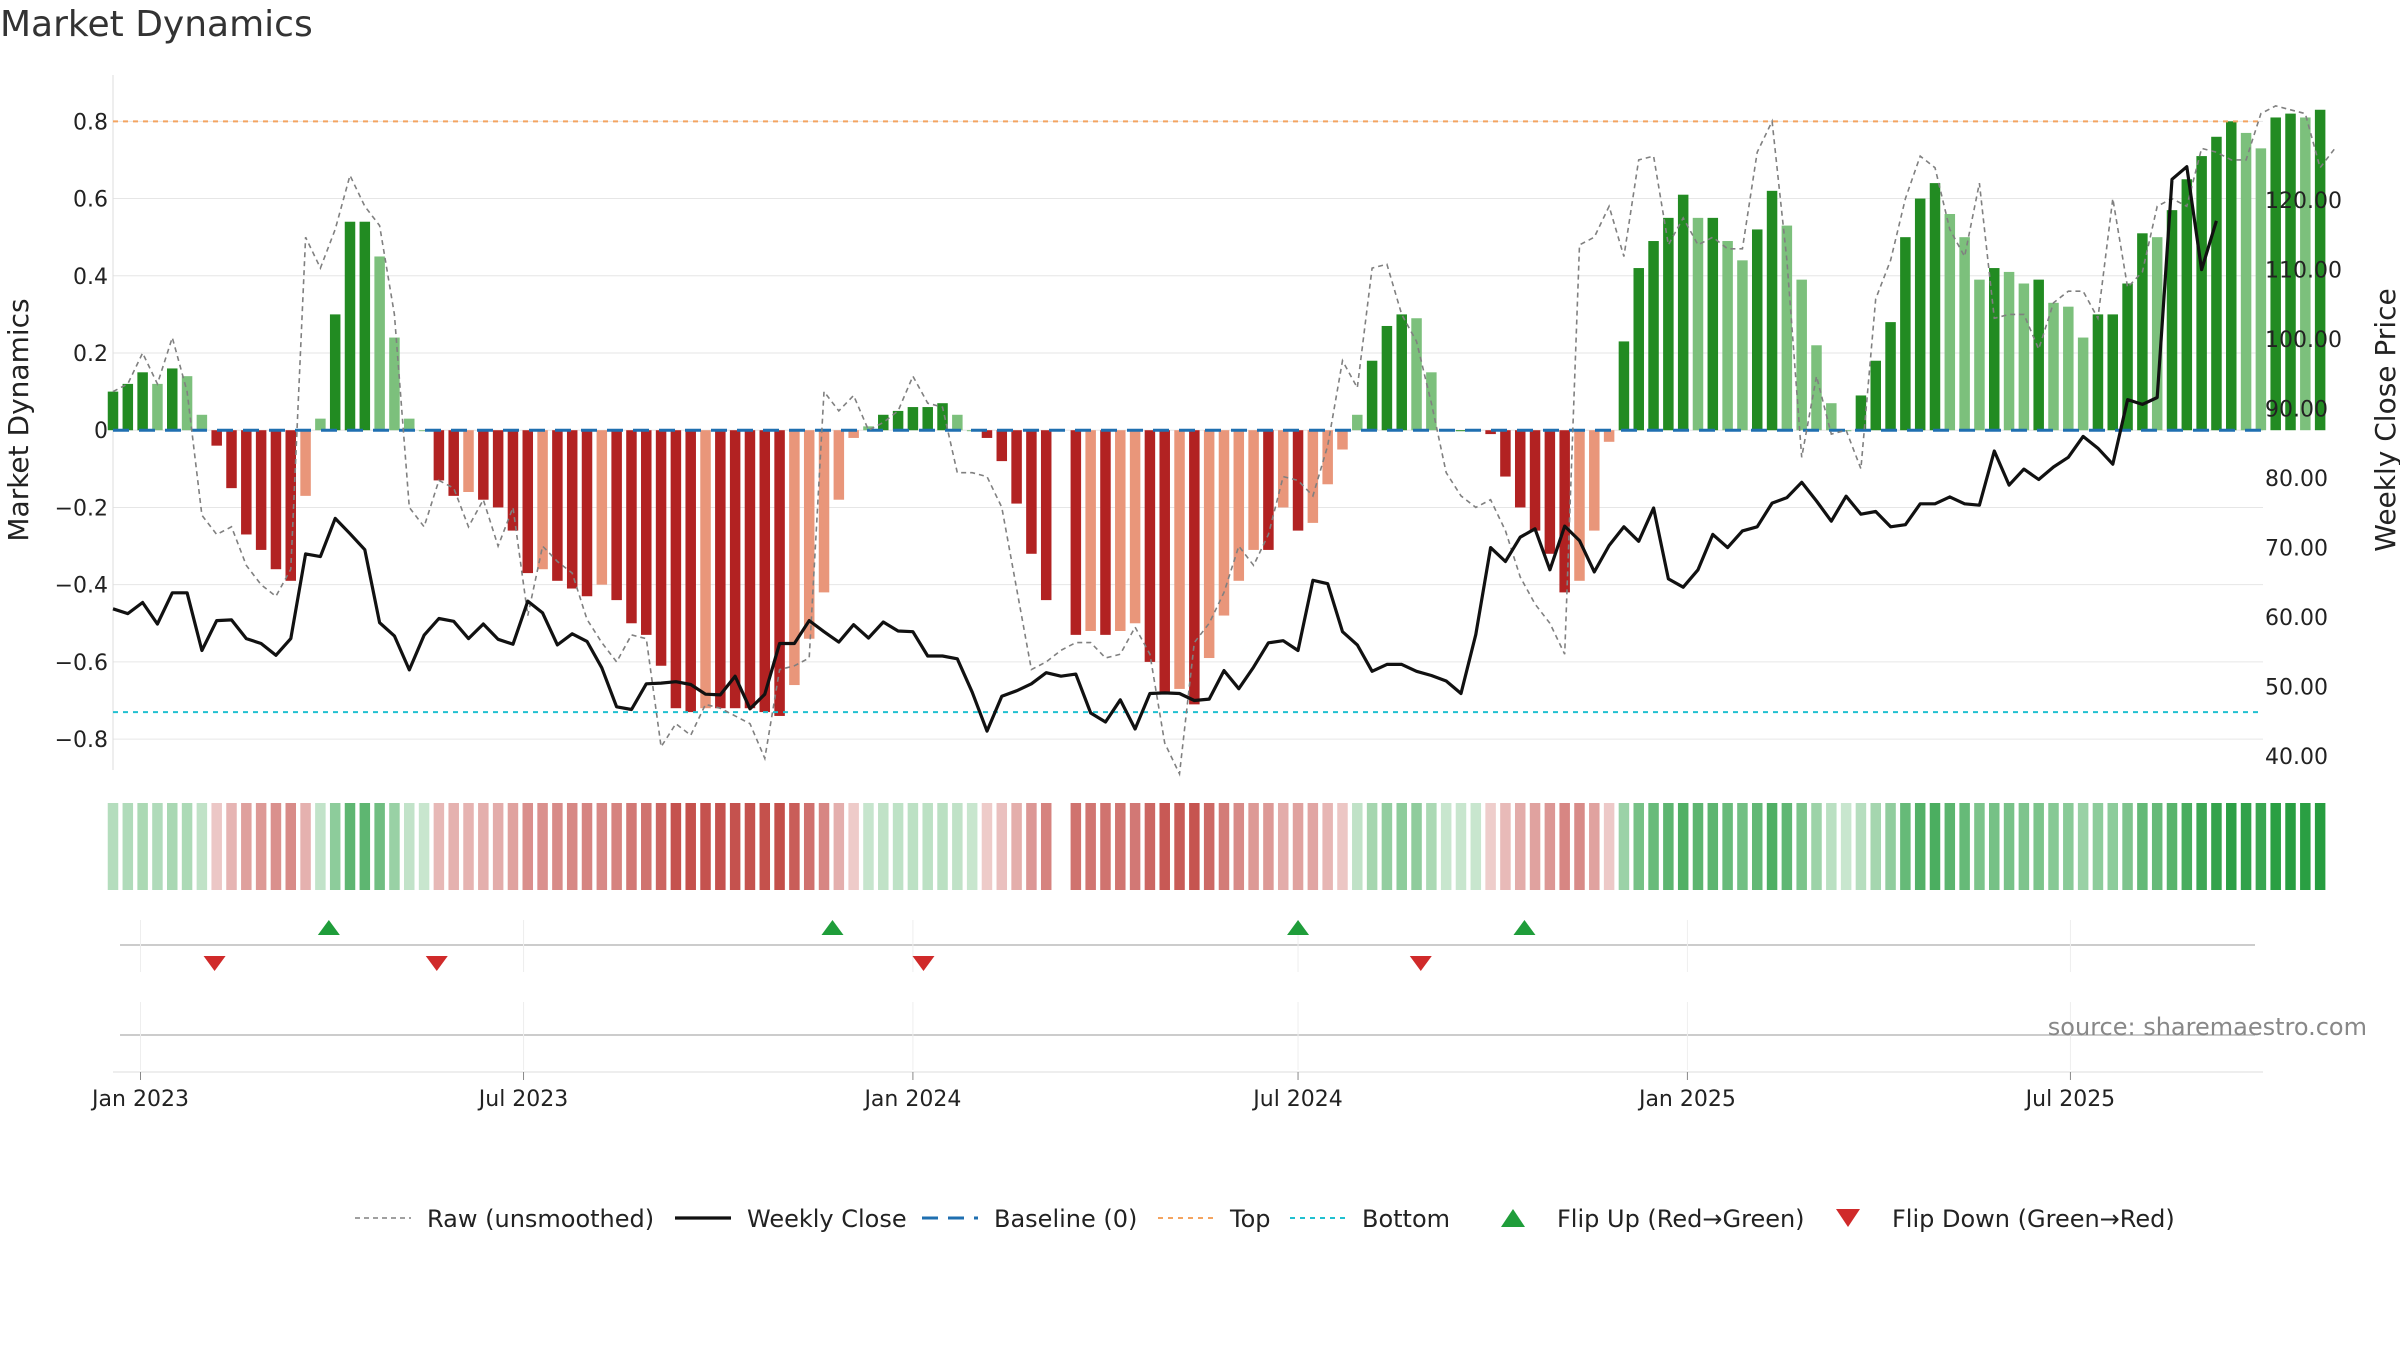 This screenshot has height=1350, width=2400. I want to click on y2-tick-label: 110.00, so click(2303, 271).